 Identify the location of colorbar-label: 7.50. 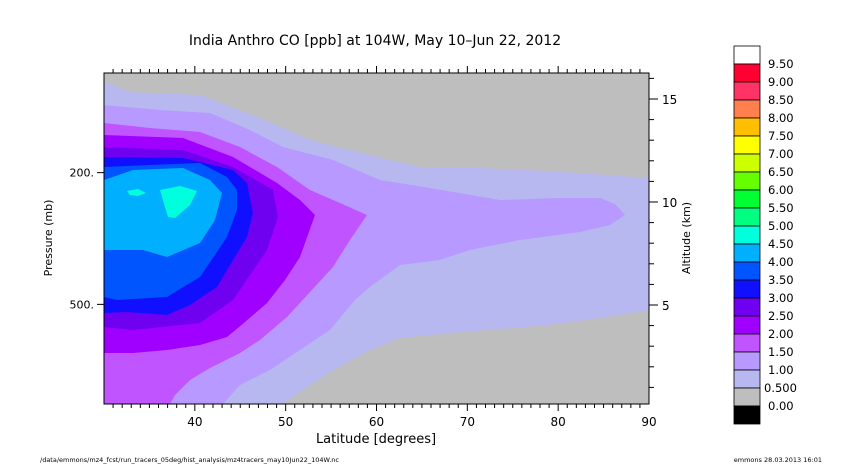
(781, 136).